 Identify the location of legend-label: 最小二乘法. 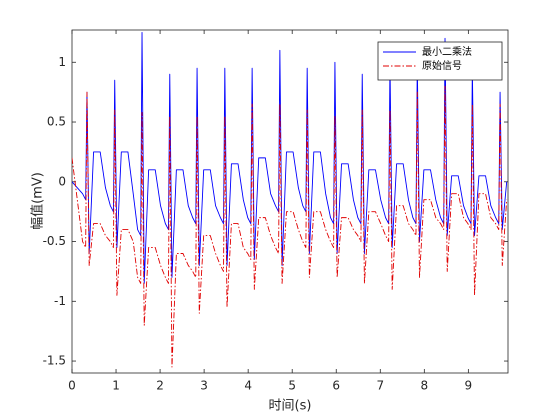
(447, 51).